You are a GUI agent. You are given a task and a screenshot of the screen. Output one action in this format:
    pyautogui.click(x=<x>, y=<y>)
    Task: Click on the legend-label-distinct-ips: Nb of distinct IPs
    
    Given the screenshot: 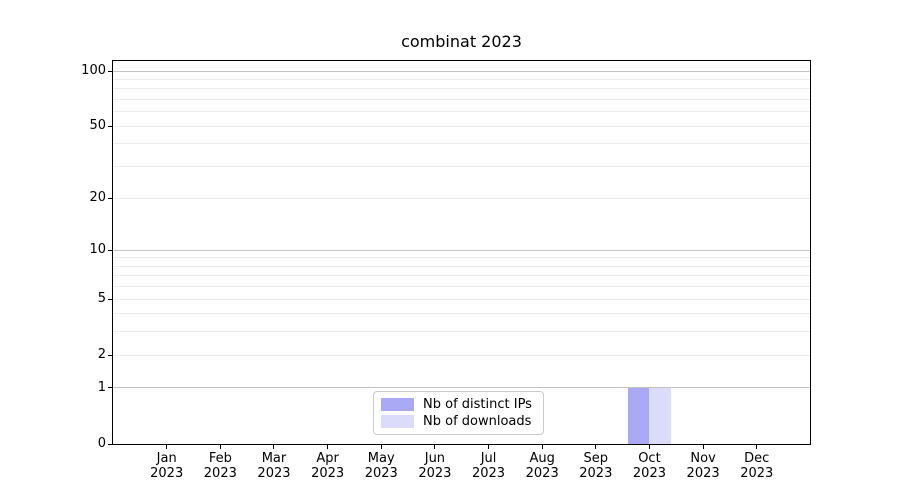 What is the action you would take?
    pyautogui.click(x=477, y=404)
    